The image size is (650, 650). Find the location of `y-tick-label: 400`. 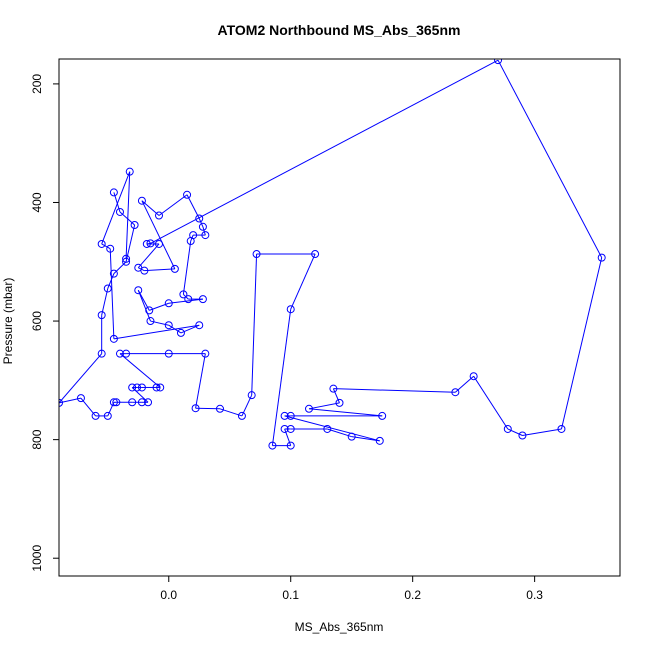

y-tick-label: 400 is located at coordinates (37, 202).